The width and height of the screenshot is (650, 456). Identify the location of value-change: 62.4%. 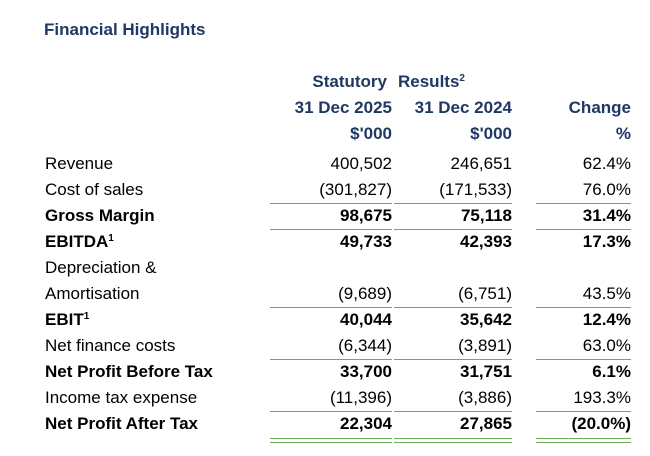
(606, 163).